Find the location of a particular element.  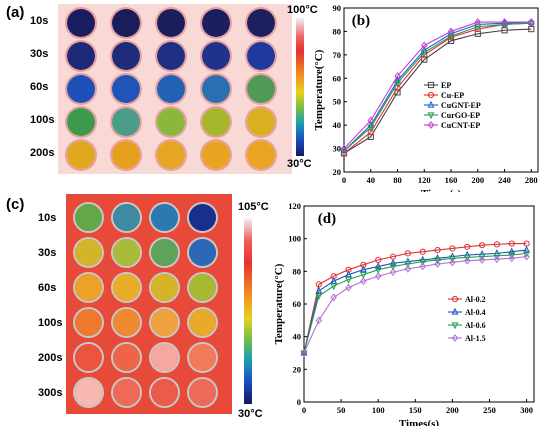

panel-c-label: (c) is located at coordinates (15, 204).